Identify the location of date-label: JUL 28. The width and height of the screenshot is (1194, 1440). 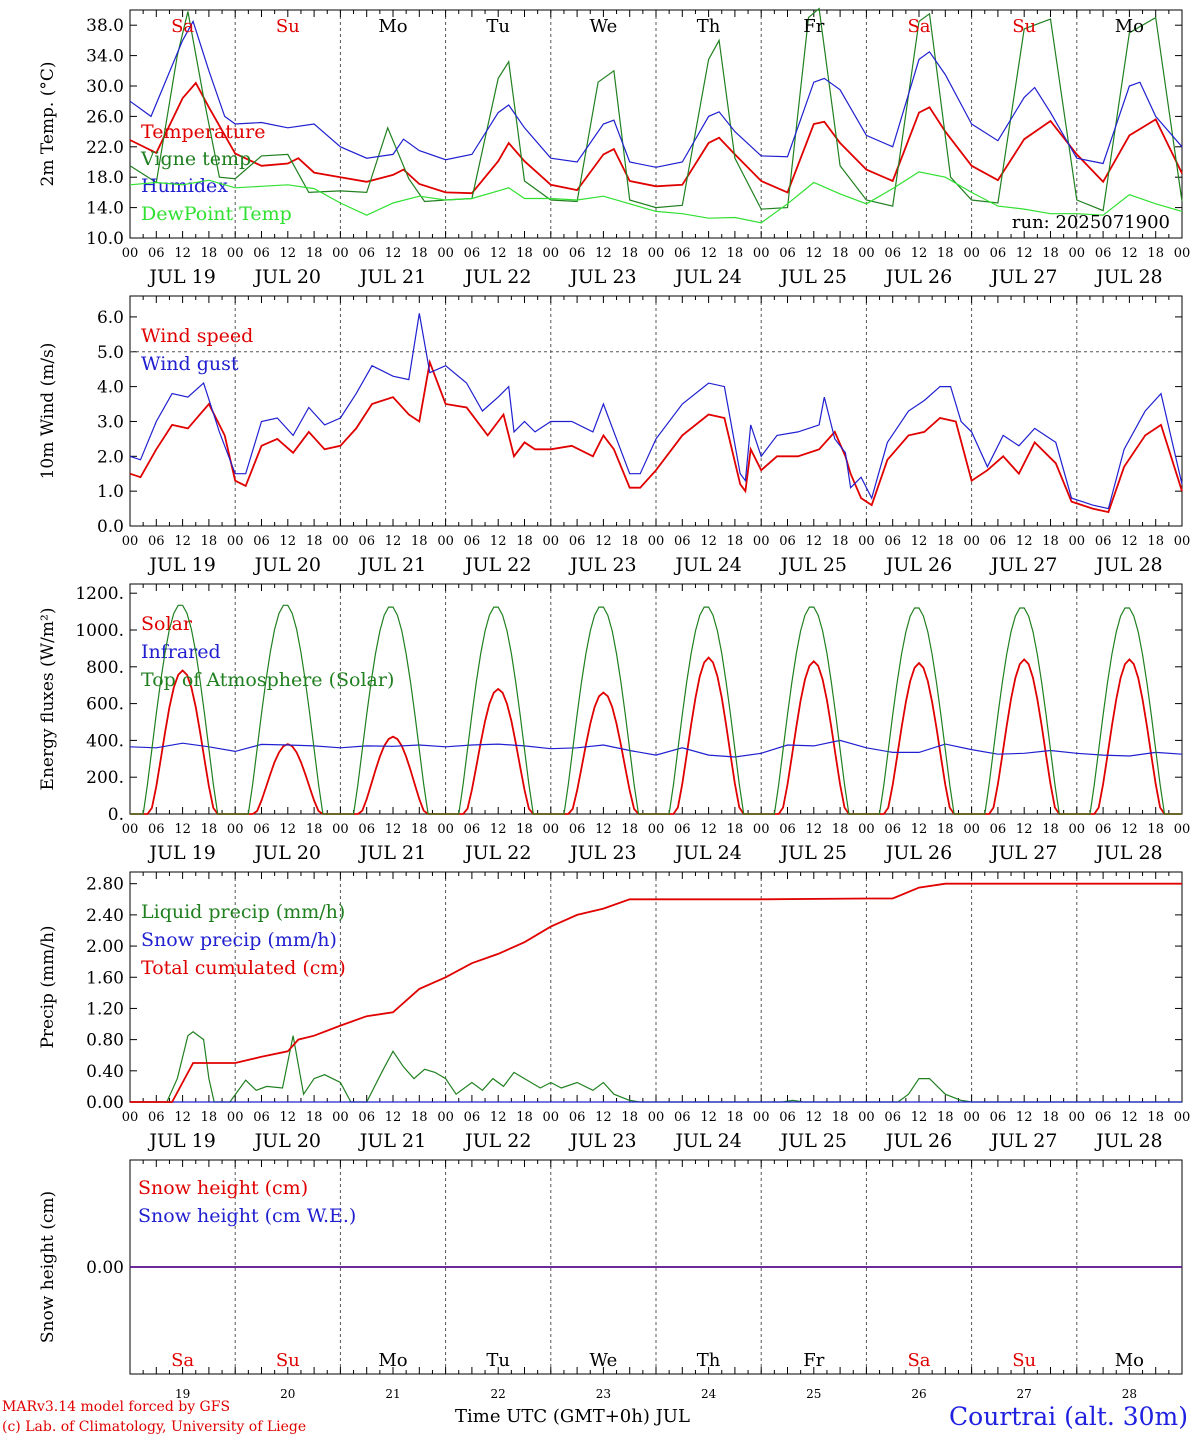
(1128, 277).